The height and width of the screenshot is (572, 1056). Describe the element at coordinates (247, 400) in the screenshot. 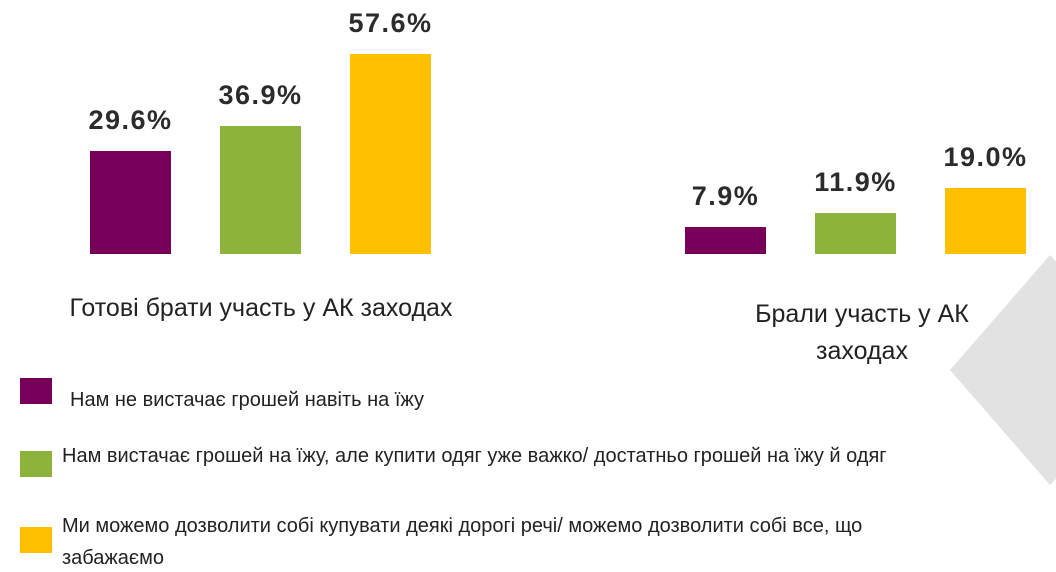

I see `legend-label: Нам не вистачає грошей навіть на їжу` at that location.